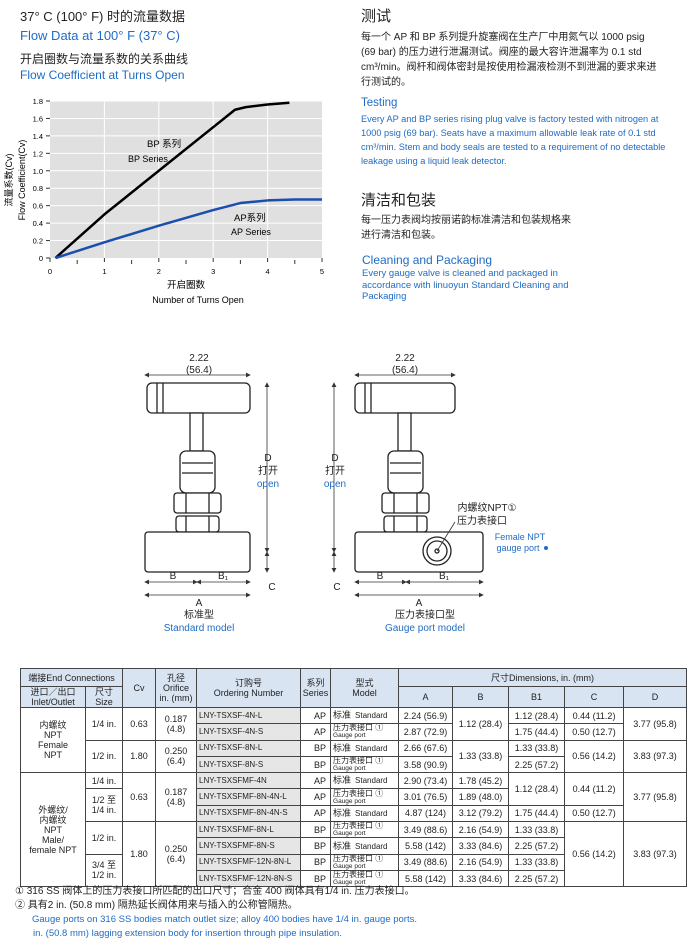 The image size is (688, 944). What do you see at coordinates (482, 520) in the screenshot?
I see `port-label-zh2: 压力表接口` at bounding box center [482, 520].